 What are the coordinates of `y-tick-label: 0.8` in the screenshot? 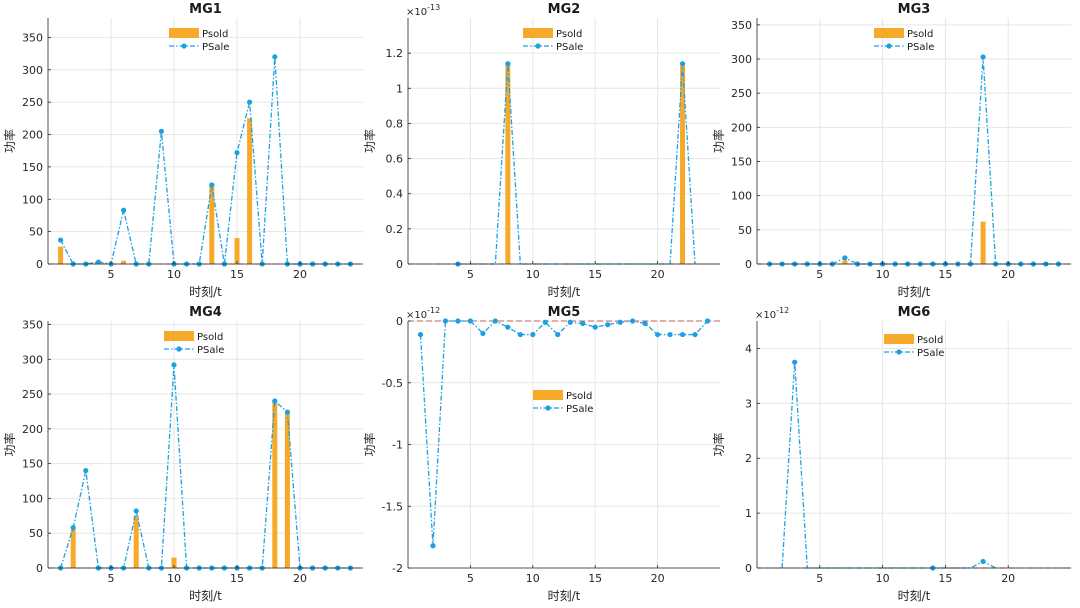 It's located at (395, 123).